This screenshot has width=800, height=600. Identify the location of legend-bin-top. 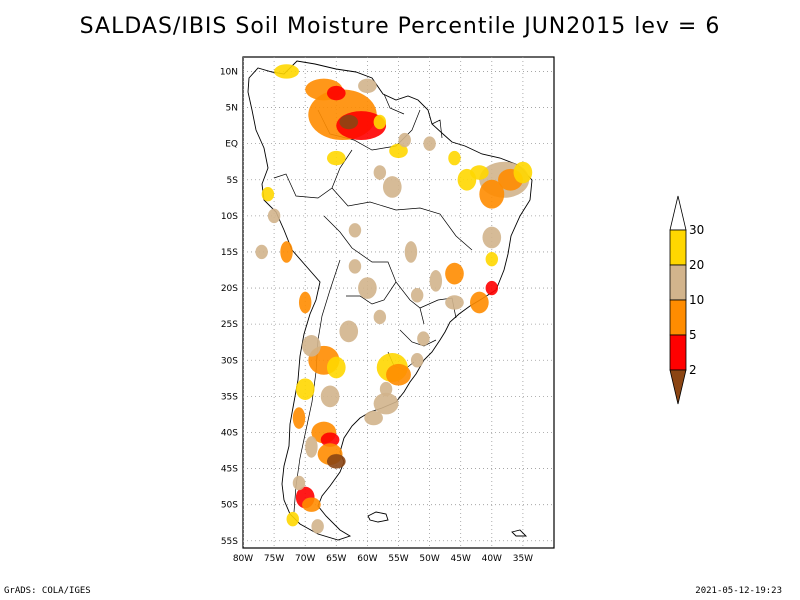
(678, 213).